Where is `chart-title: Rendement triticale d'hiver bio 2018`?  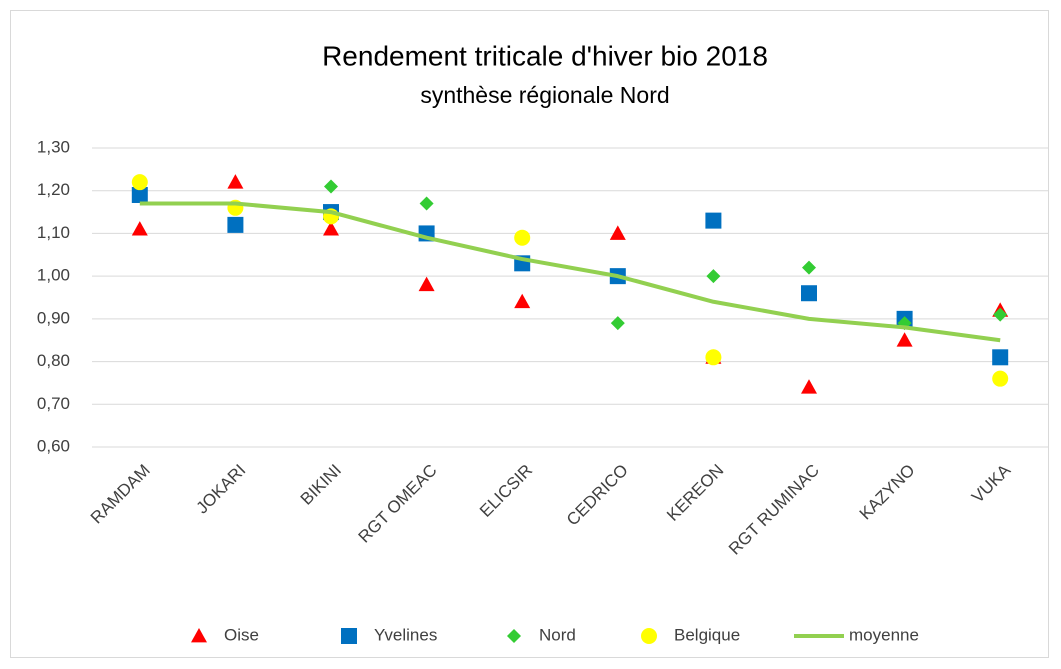
chart-title: Rendement triticale d'hiver bio 2018 is located at coordinates (545, 55).